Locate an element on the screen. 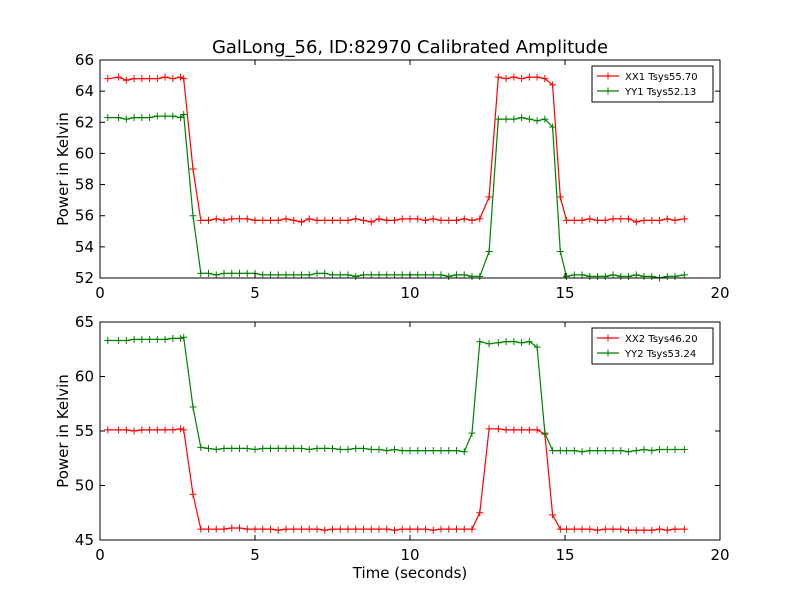 The width and height of the screenshot is (800, 600). legend-label: XX2 Tsys46.20 is located at coordinates (661, 339).